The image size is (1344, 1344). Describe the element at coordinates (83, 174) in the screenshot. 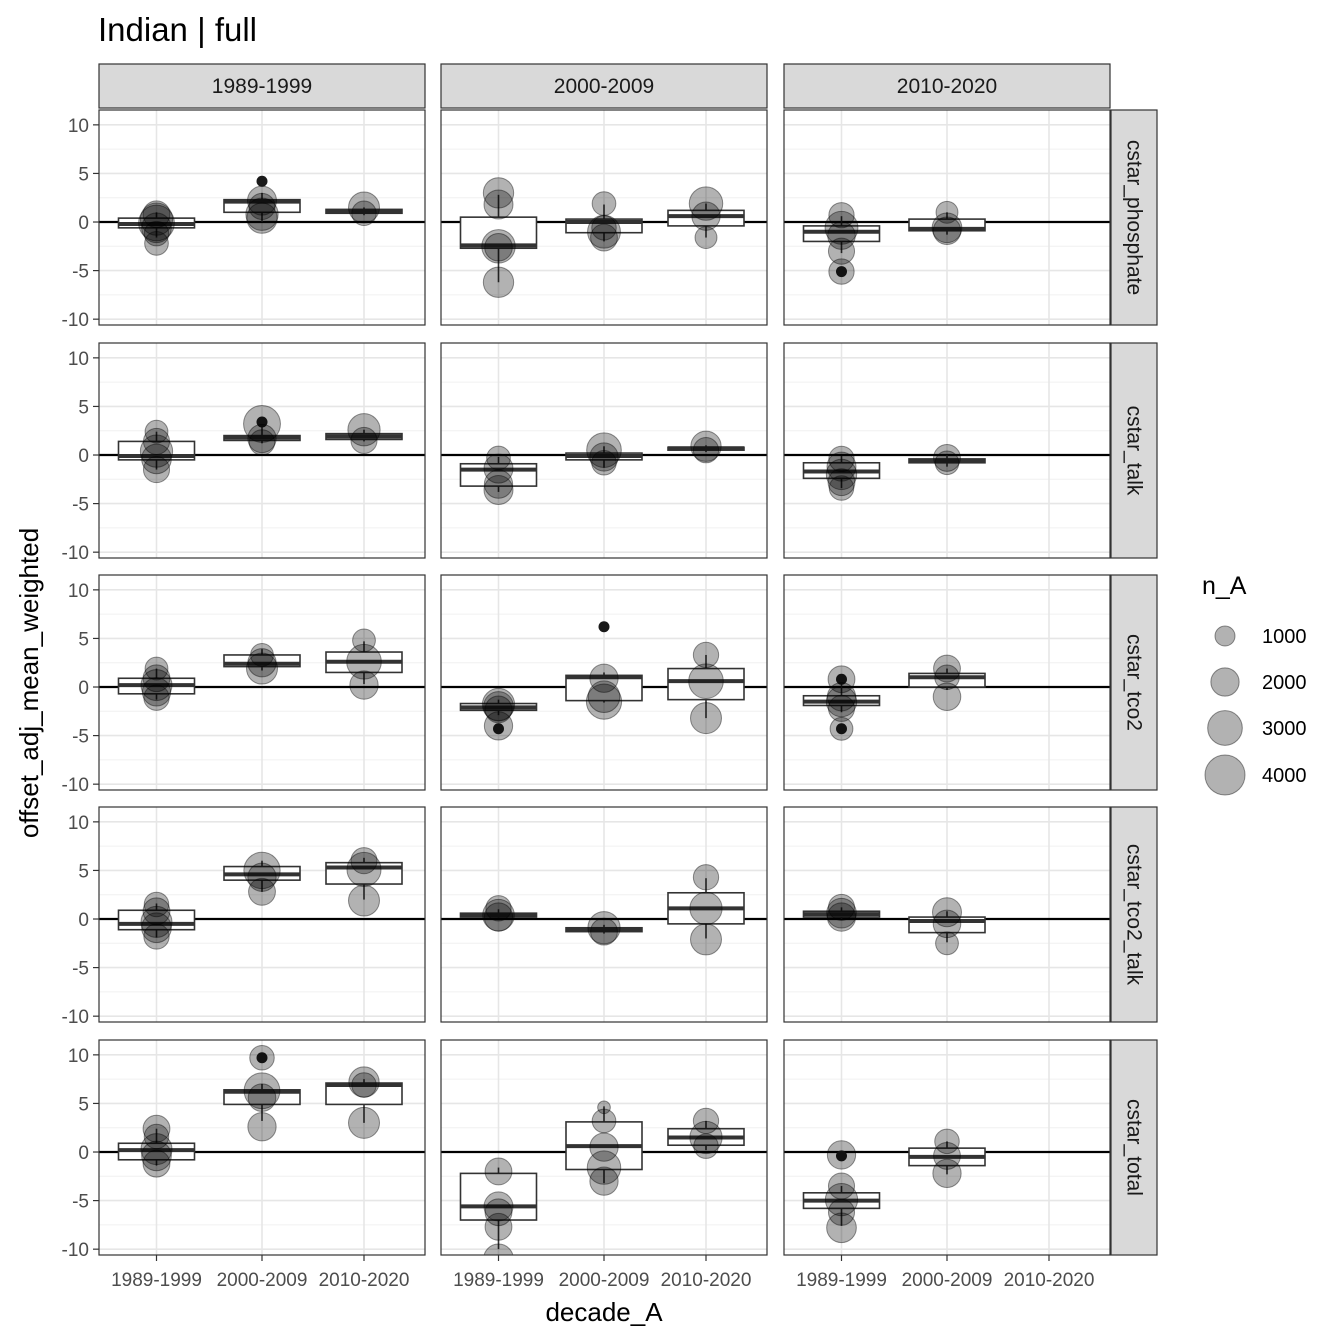

I see `y-tick-label: 5` at that location.